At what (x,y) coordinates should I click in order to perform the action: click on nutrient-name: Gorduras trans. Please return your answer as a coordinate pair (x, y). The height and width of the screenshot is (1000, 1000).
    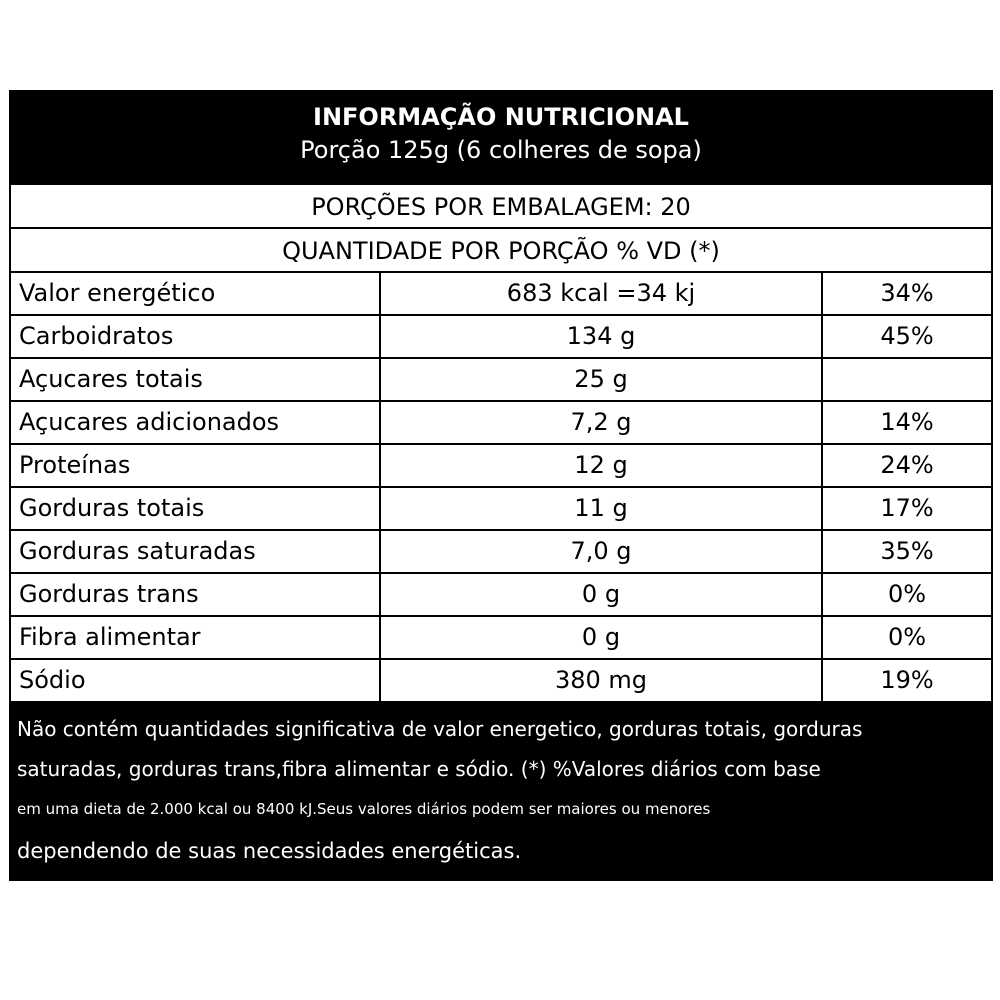
    Looking at the image, I should click on (196, 594).